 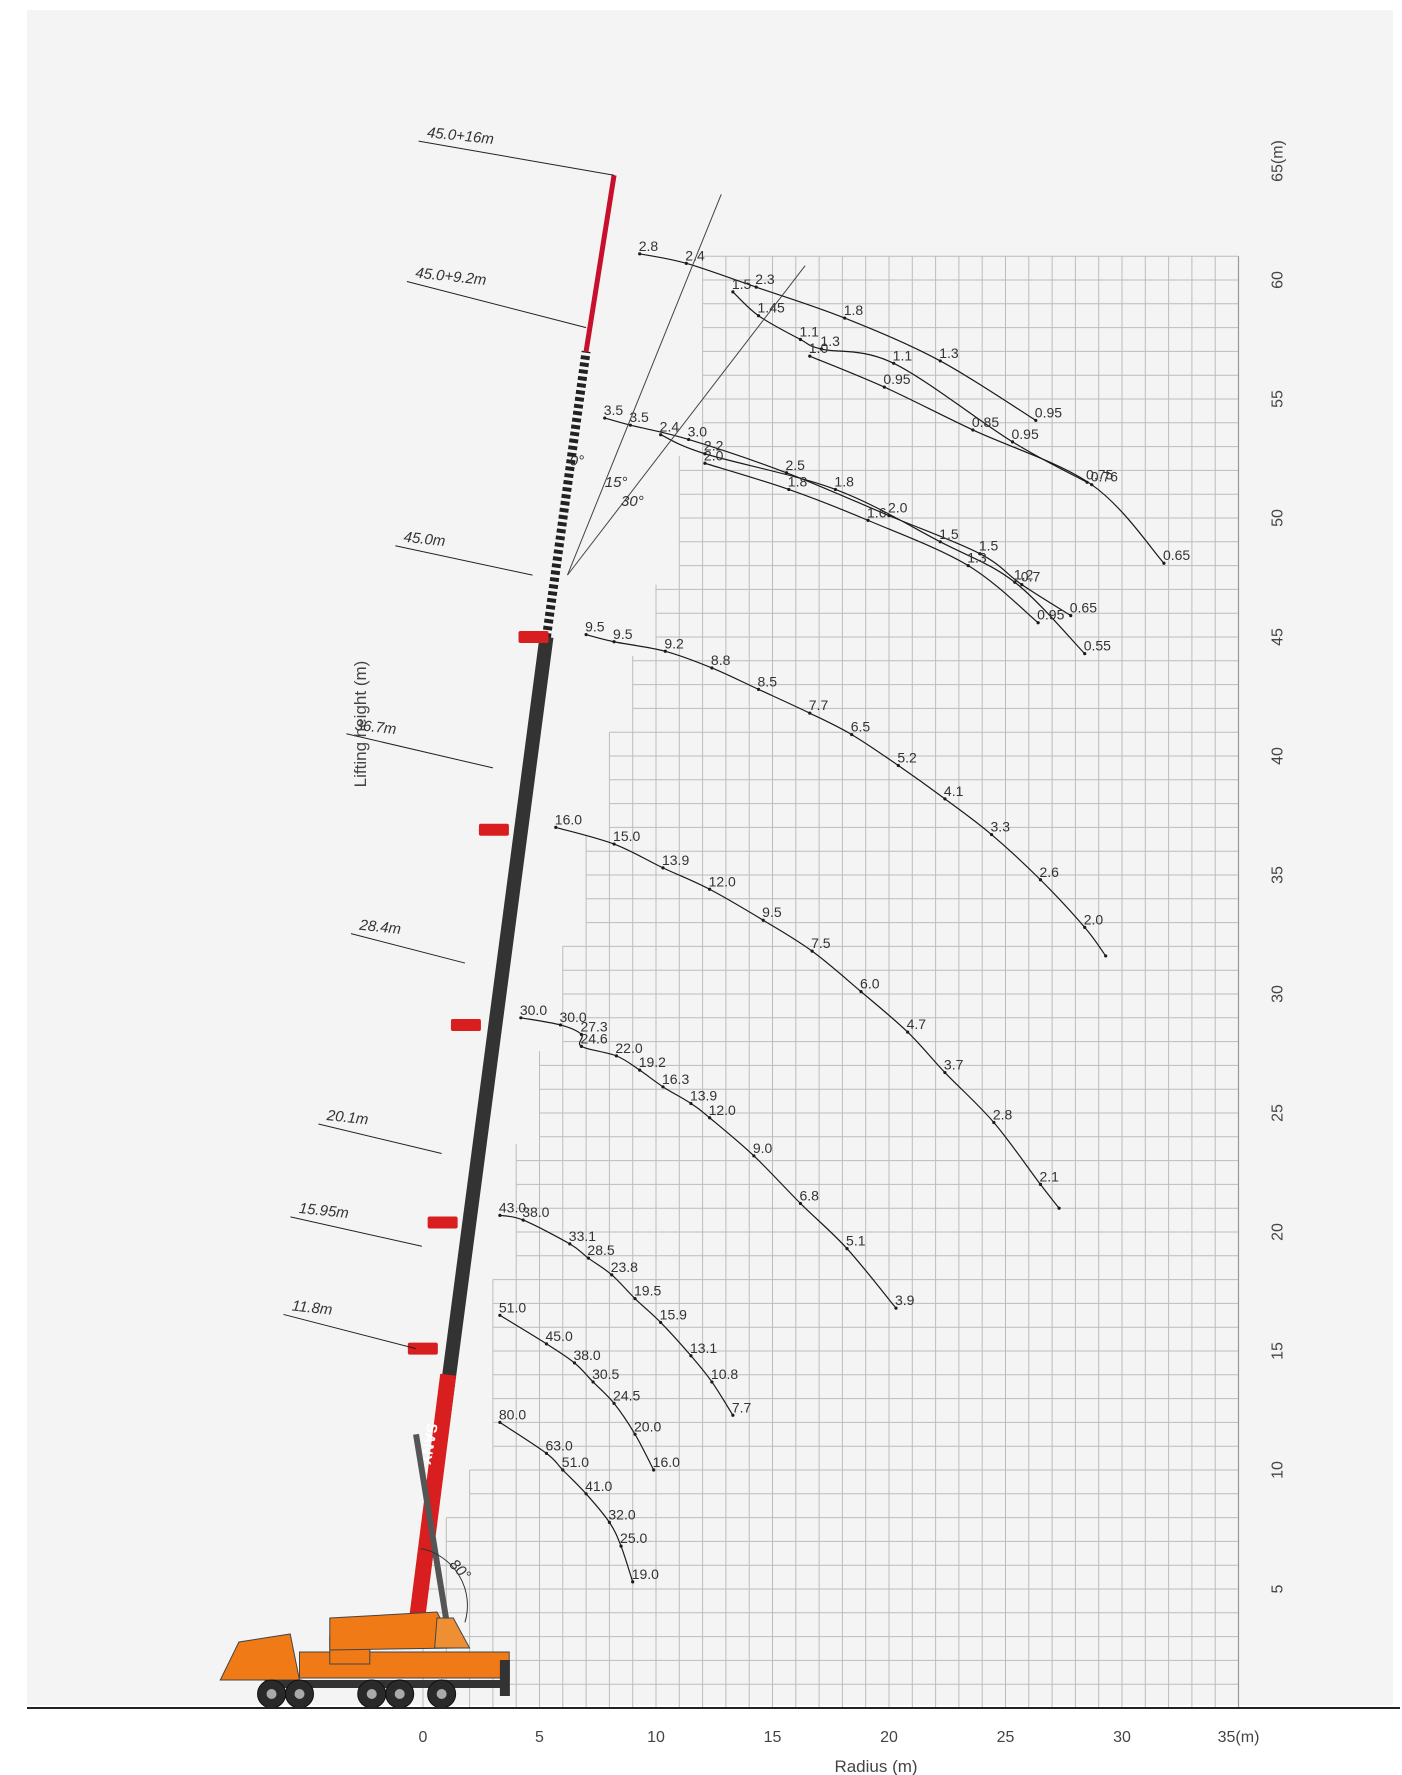 I want to click on x-tick-label: 5, so click(x=539, y=1737).